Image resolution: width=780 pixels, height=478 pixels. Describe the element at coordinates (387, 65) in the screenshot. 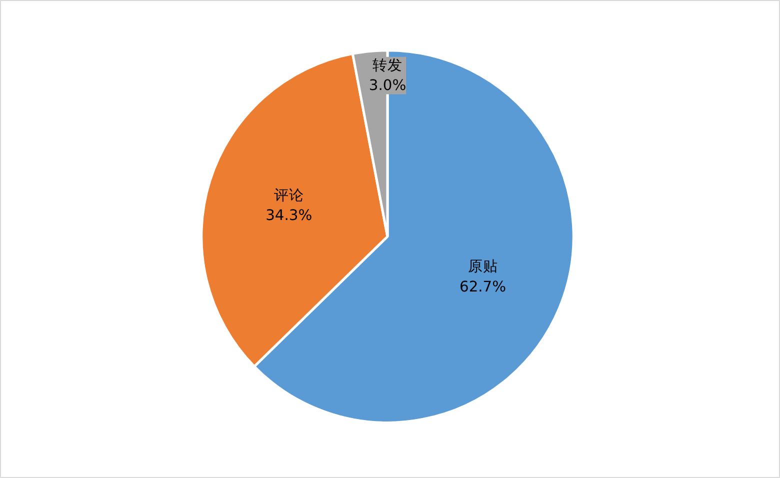

I see `slice-label: 转发` at that location.